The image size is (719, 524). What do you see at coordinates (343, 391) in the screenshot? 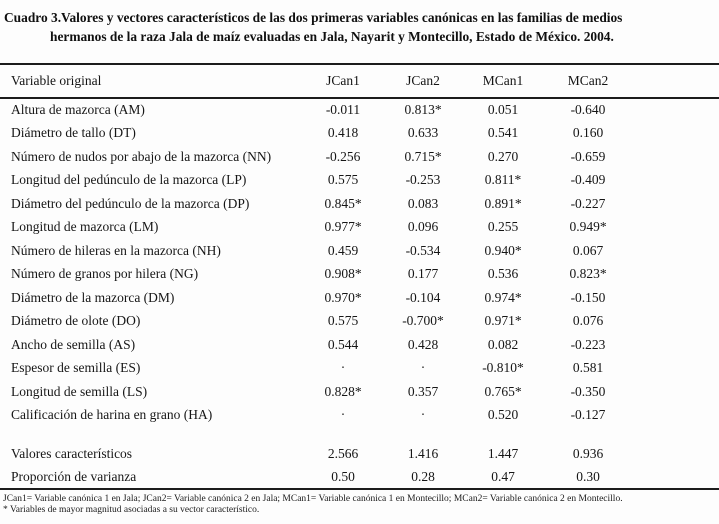
I see `value-cell: 0.828*` at bounding box center [343, 391].